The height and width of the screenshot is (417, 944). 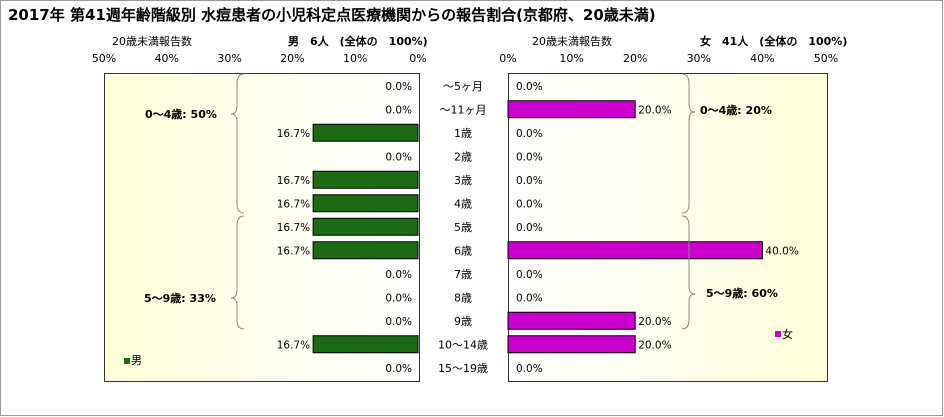 I want to click on age-category-label: 1歳, so click(x=463, y=133).